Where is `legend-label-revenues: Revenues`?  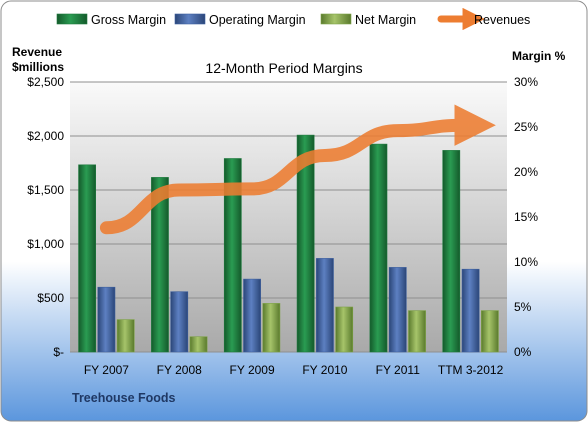
legend-label-revenues: Revenues is located at coordinates (502, 20).